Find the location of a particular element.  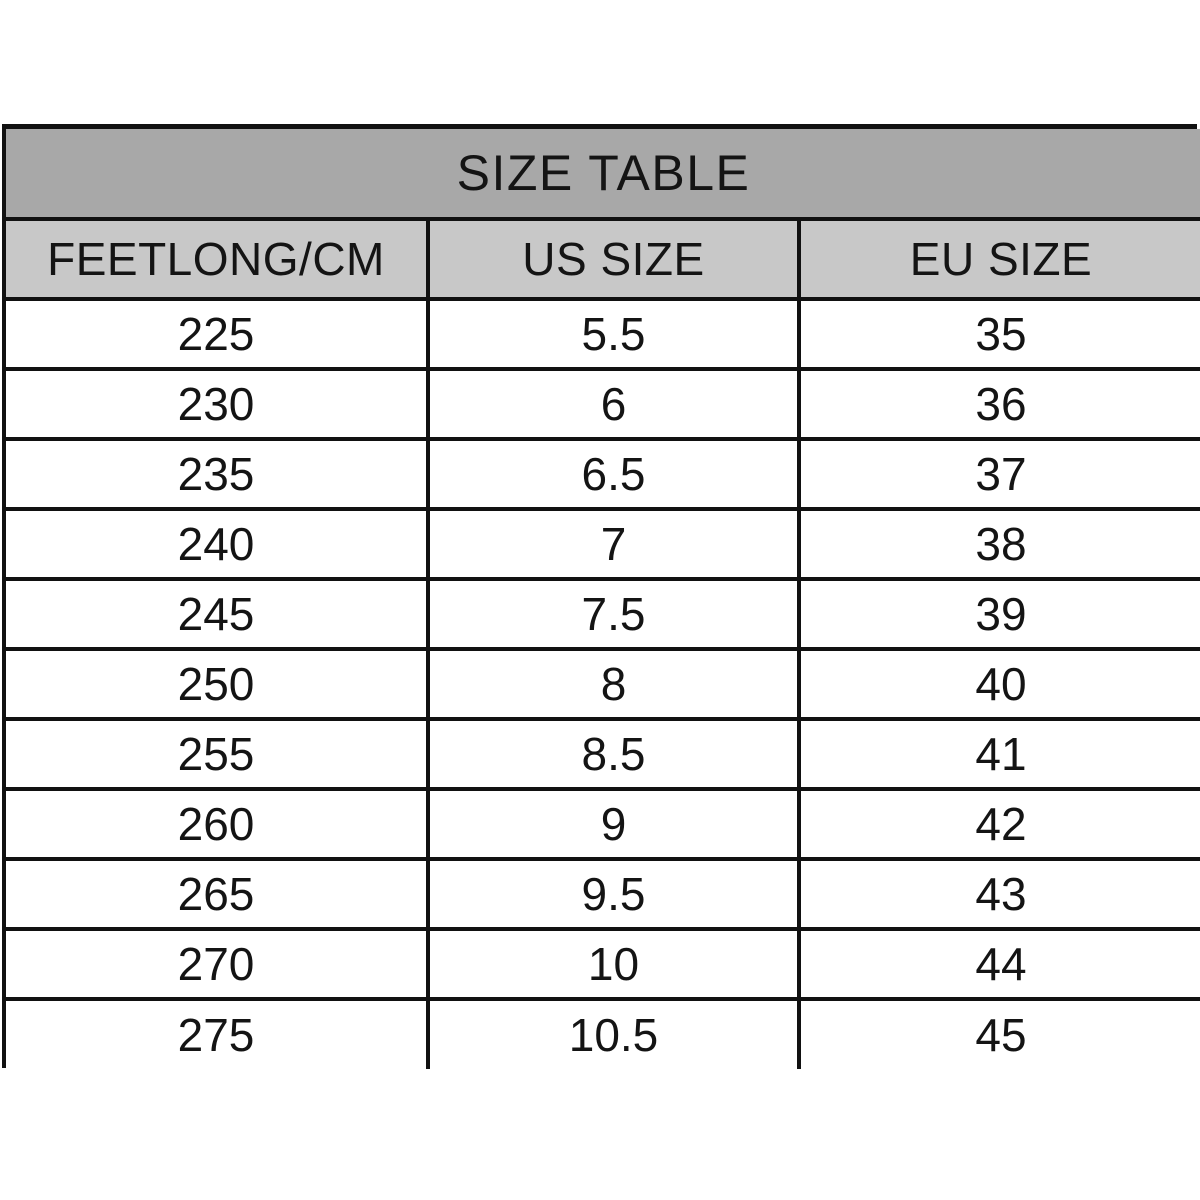

cell-feetlong-cm: 270 is located at coordinates (218, 965).